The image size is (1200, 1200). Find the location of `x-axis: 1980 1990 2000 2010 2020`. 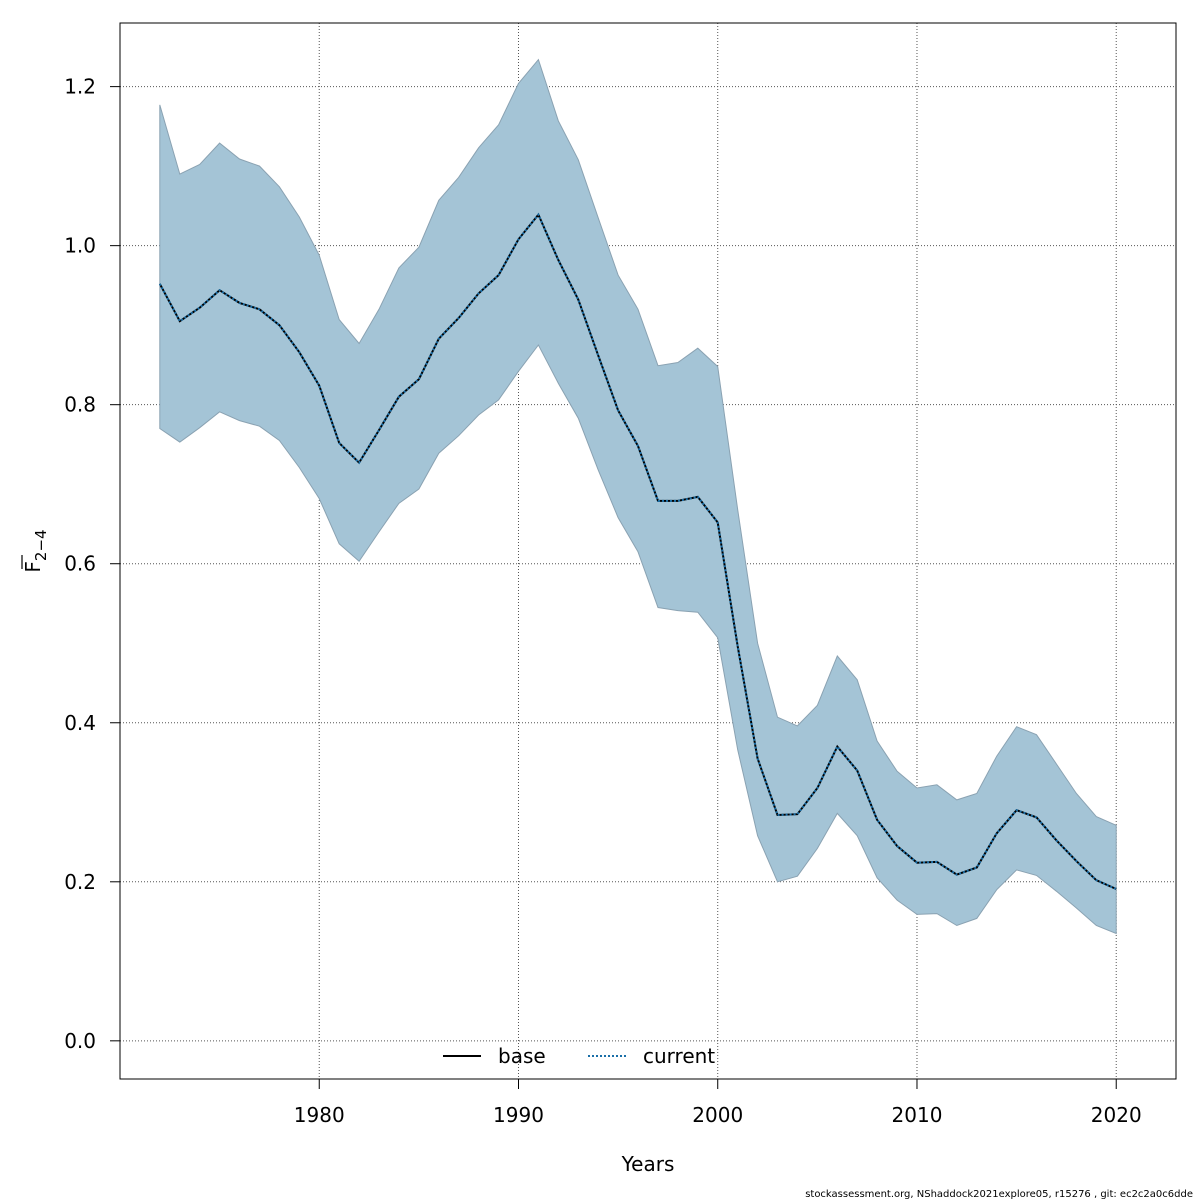

x-axis: 1980 1990 2000 2010 2020 is located at coordinates (718, 1103).